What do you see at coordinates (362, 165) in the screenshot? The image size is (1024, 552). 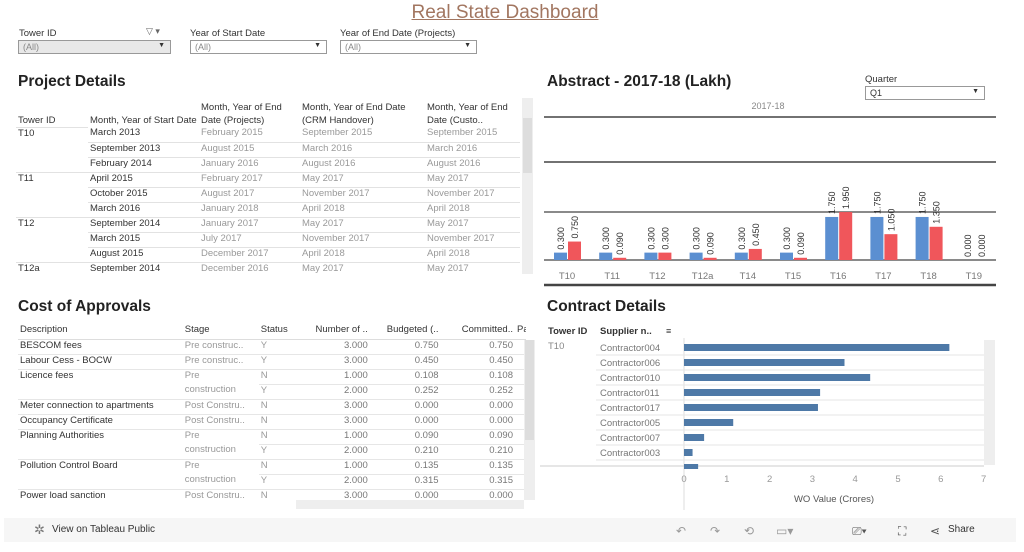 I see `table-cell: August 2016` at bounding box center [362, 165].